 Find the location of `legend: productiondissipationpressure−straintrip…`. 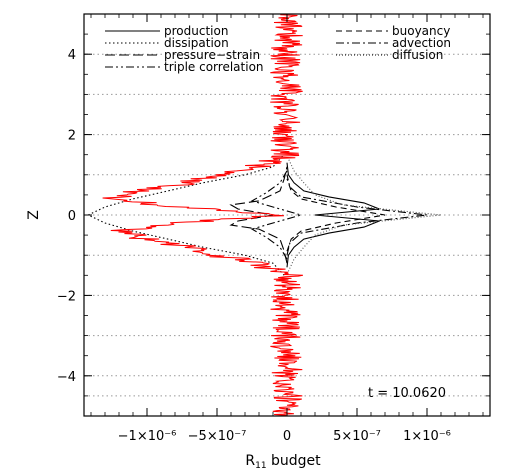

legend: productiondissipationpressure−straintrip… is located at coordinates (278, 49).